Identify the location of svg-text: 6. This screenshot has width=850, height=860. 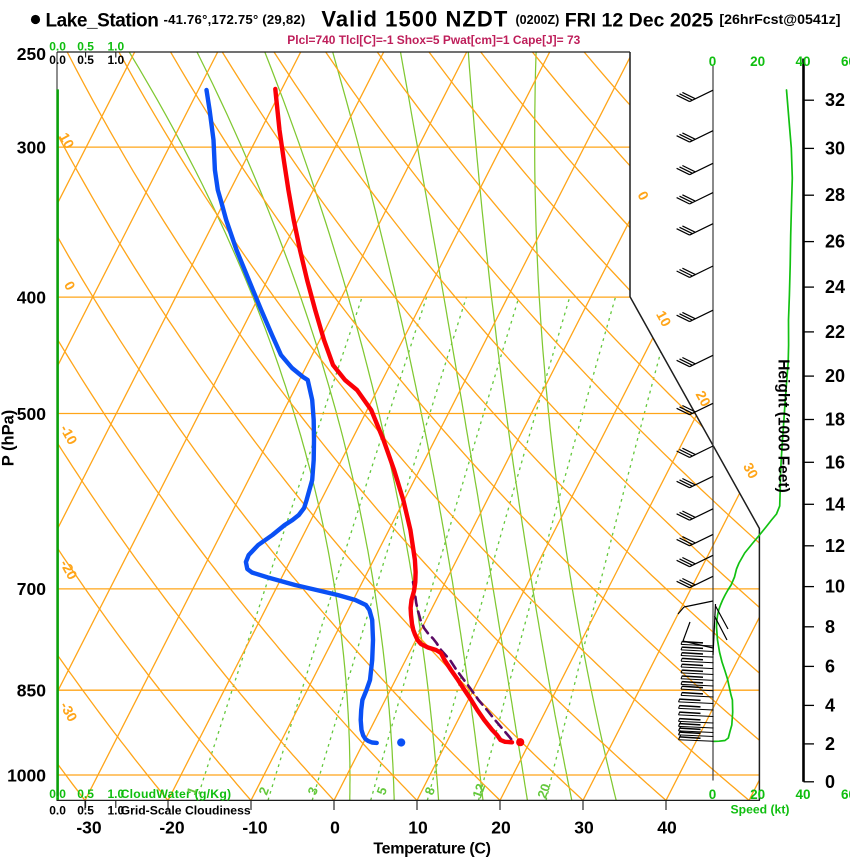
(830, 666).